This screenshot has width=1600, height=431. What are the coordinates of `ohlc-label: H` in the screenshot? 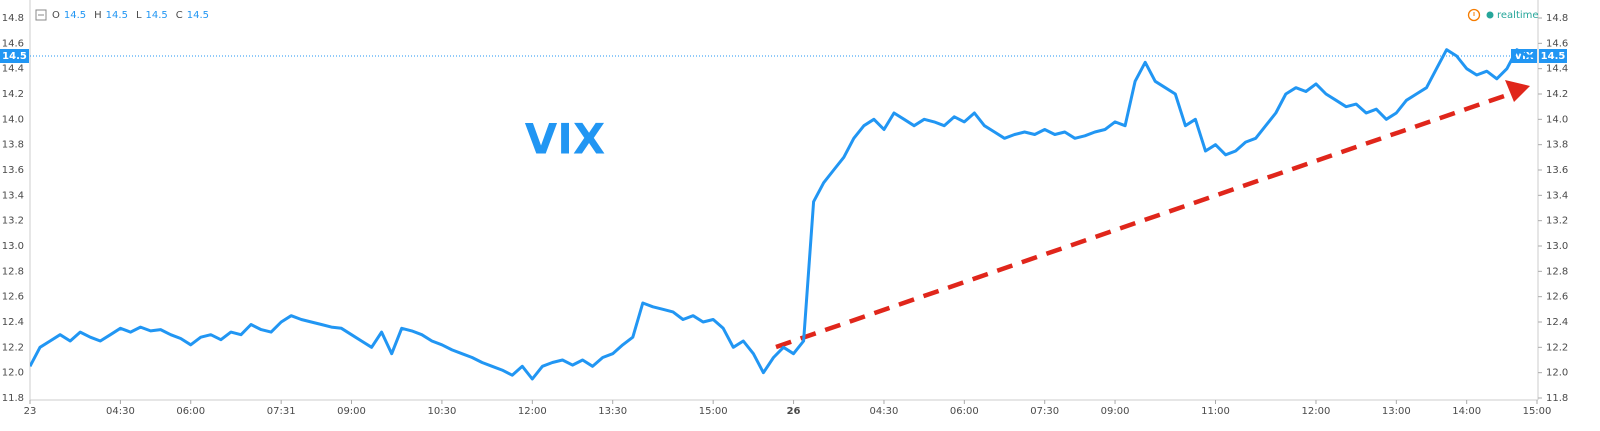 It's located at (98, 15).